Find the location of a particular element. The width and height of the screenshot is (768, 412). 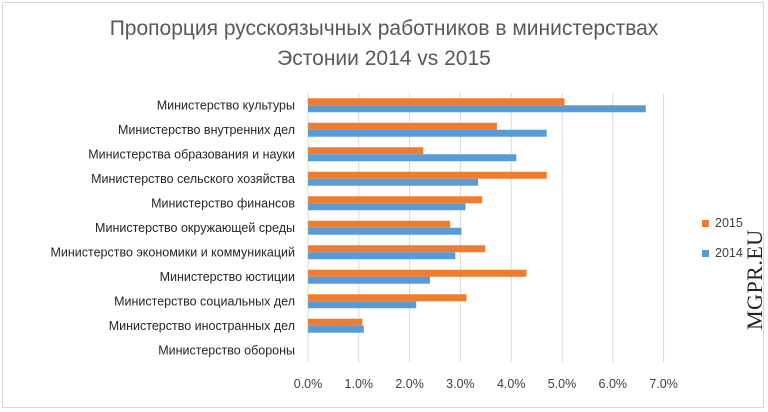

category-label: Министерство экономики и коммуникаций is located at coordinates (172, 252).